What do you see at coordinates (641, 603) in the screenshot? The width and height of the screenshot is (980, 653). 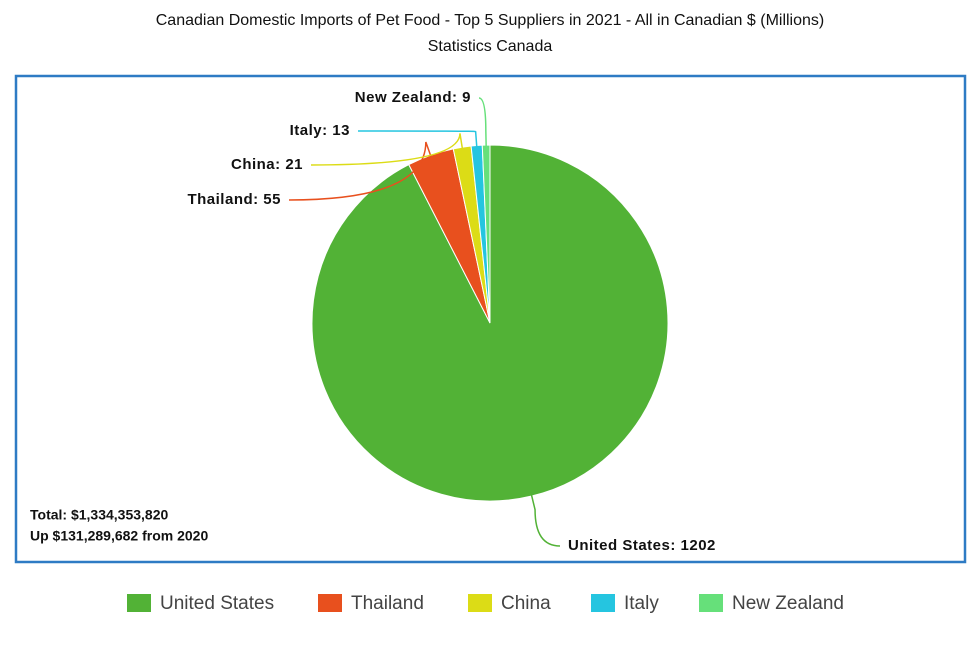 I see `legend-label: Italy` at bounding box center [641, 603].